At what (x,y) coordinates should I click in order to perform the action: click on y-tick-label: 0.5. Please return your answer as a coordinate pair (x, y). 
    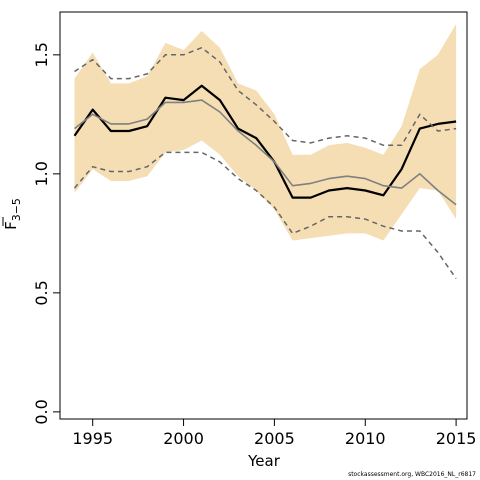
    Looking at the image, I should click on (41, 292).